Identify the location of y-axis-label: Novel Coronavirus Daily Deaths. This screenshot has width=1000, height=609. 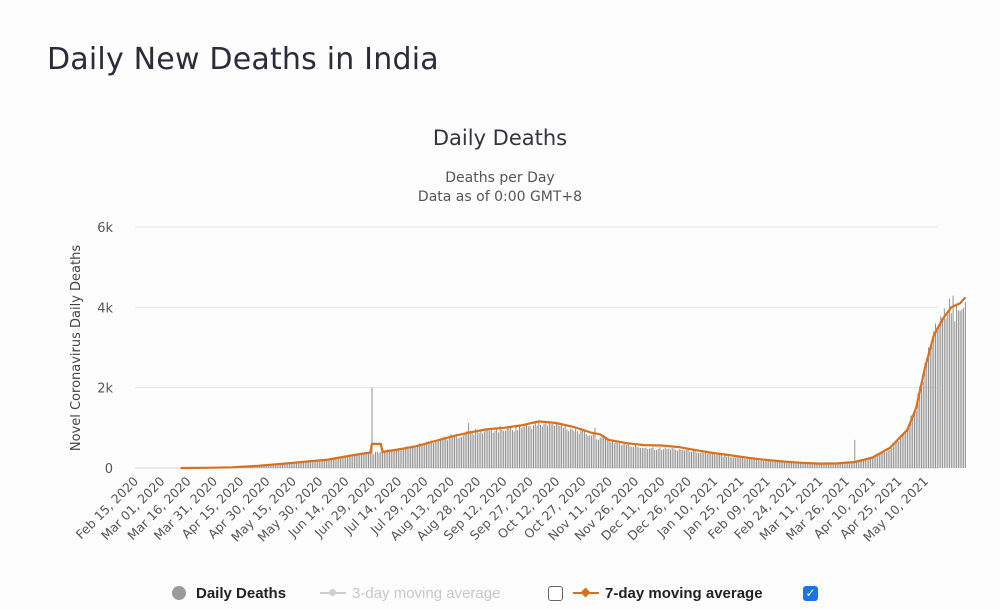
(76, 348).